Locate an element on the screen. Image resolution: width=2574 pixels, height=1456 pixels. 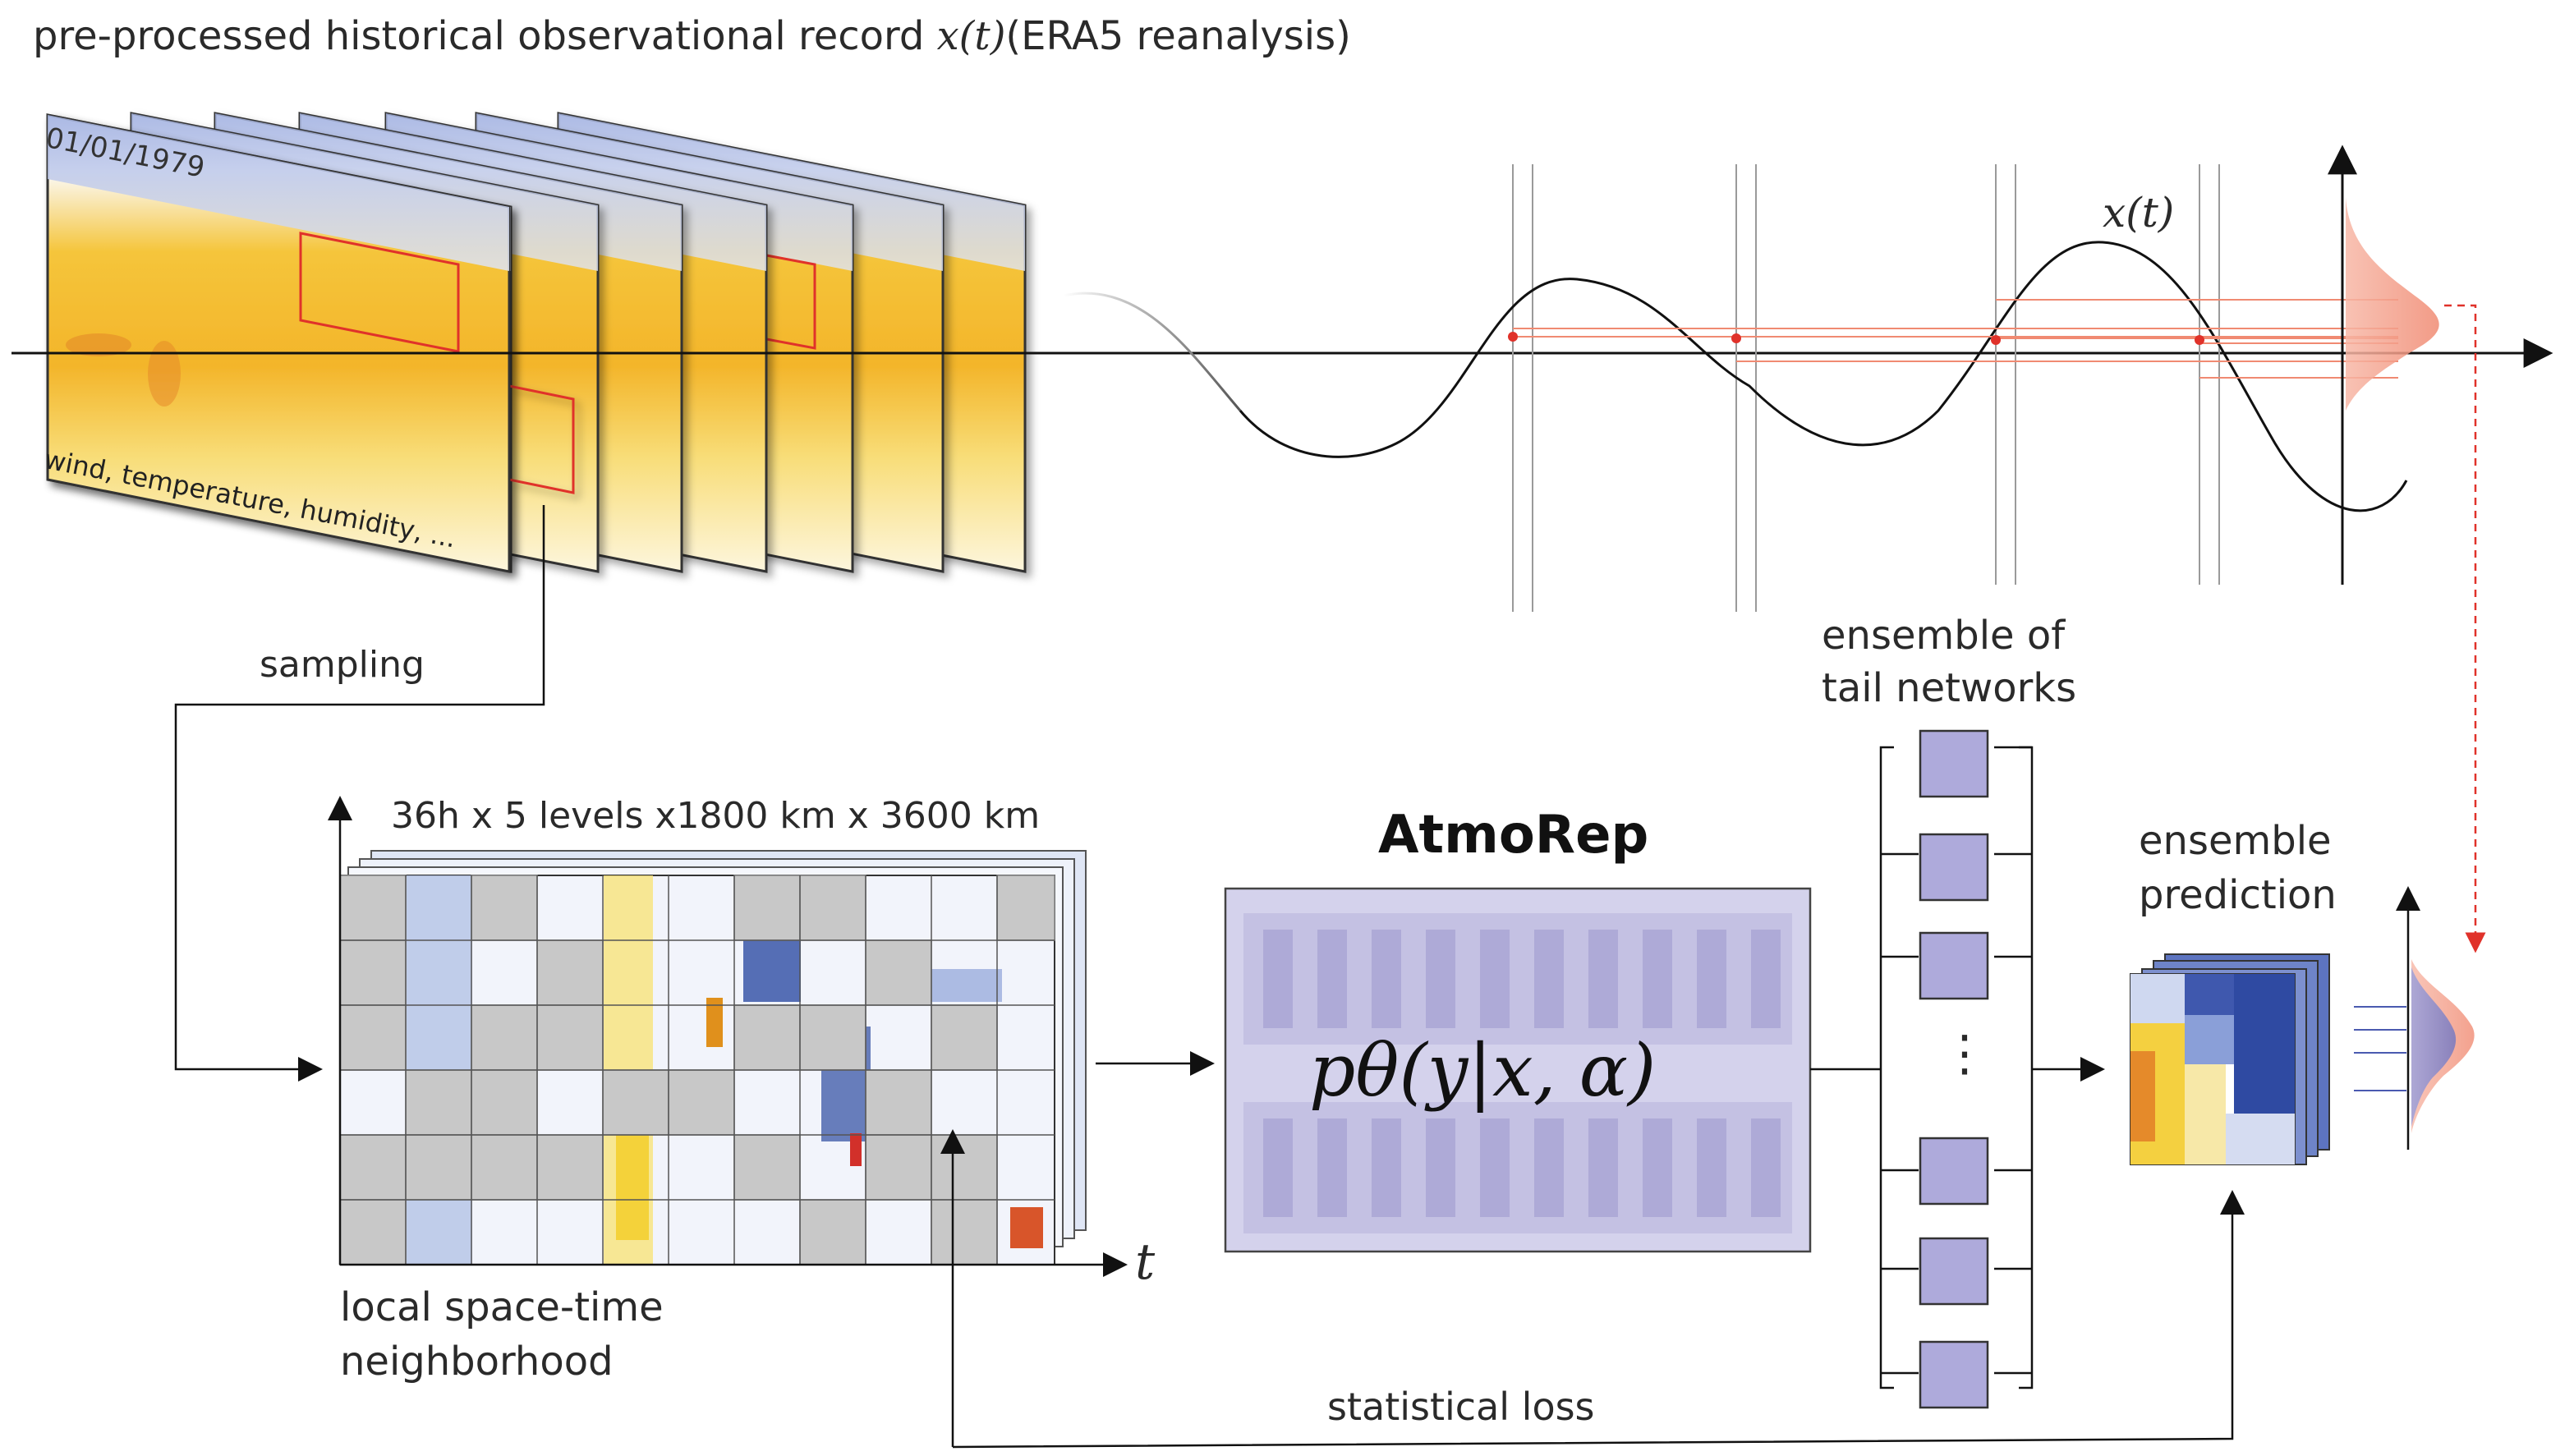
title-suffix: (ERA5 reanalysis) is located at coordinates (1178, 36).